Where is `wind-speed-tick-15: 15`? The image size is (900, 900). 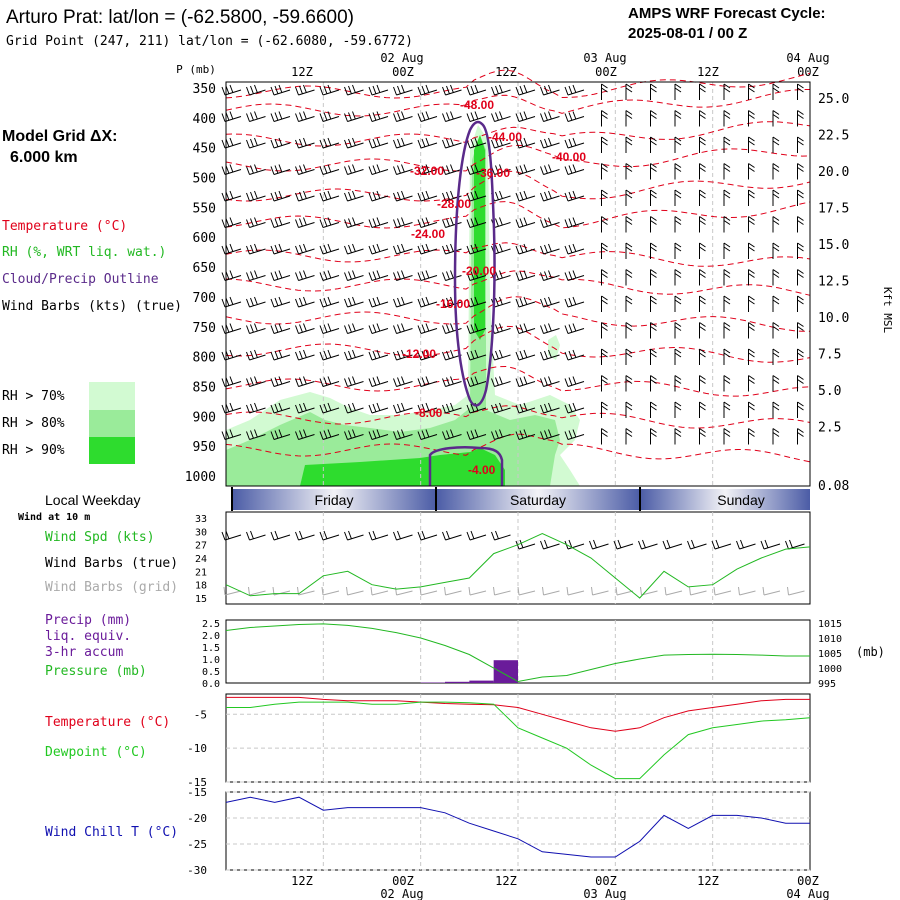
wind-speed-tick-15: 15 is located at coordinates (201, 599).